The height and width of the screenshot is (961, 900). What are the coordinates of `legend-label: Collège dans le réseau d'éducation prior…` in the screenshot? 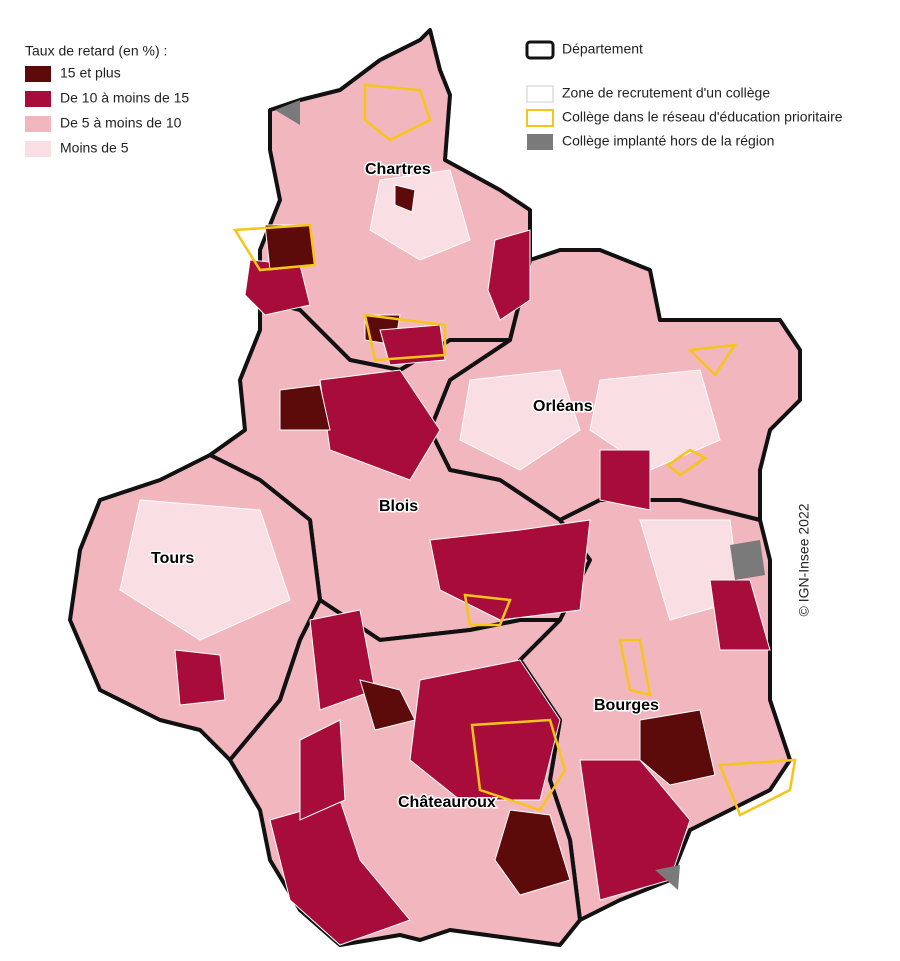 It's located at (702, 117).